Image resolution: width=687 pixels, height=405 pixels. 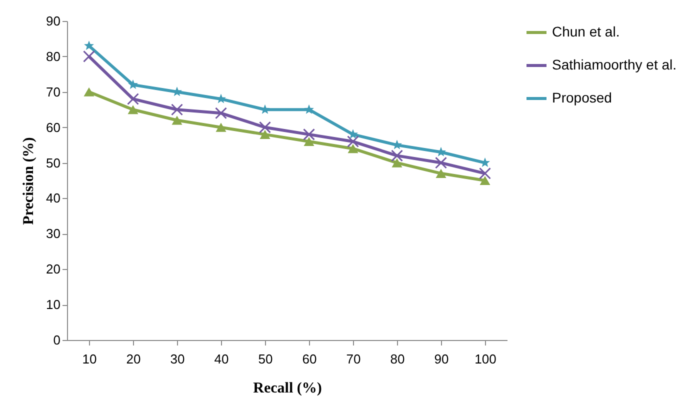 What do you see at coordinates (133, 359) in the screenshot?
I see `x-tick-label: 20` at bounding box center [133, 359].